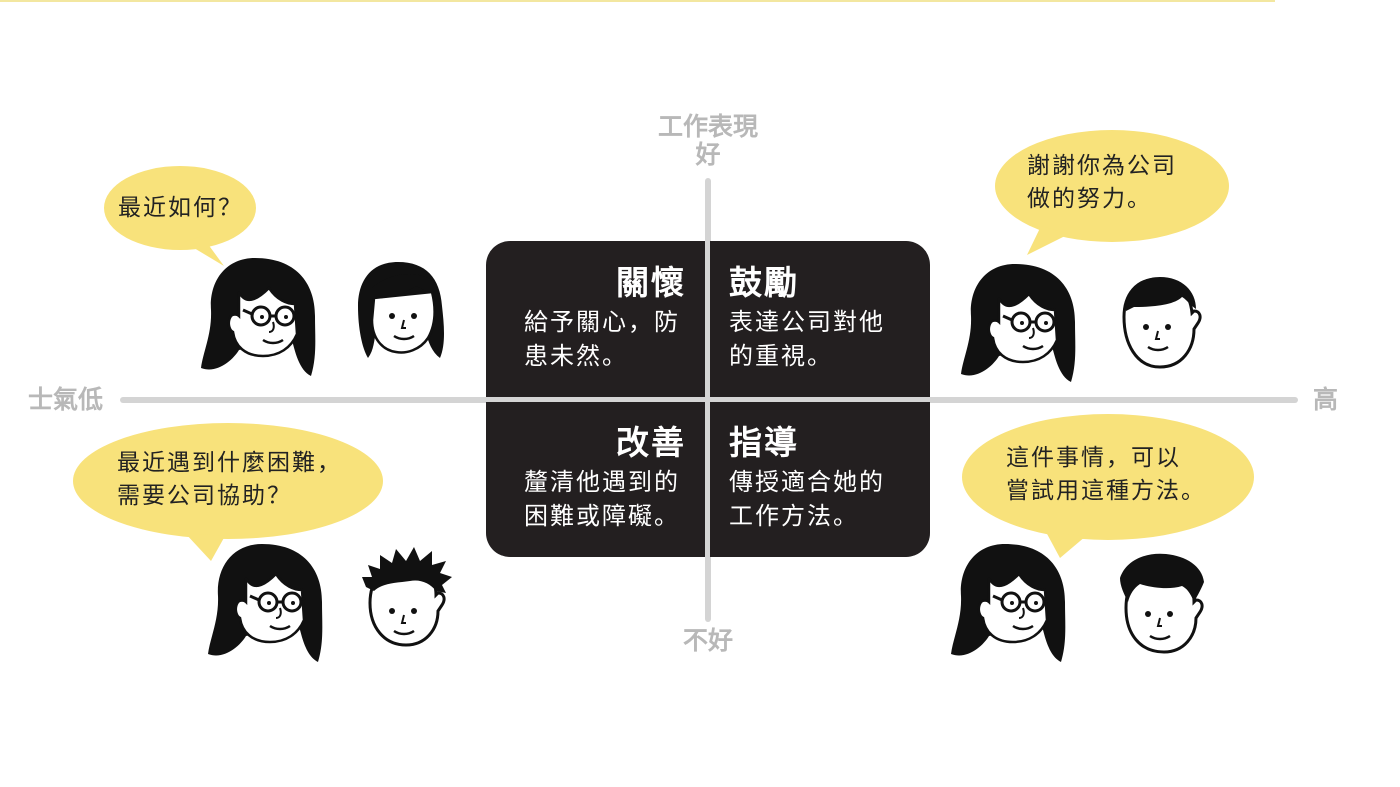 This screenshot has height=787, width=1400. What do you see at coordinates (637, 1) in the screenshot?
I see `top-rule` at bounding box center [637, 1].